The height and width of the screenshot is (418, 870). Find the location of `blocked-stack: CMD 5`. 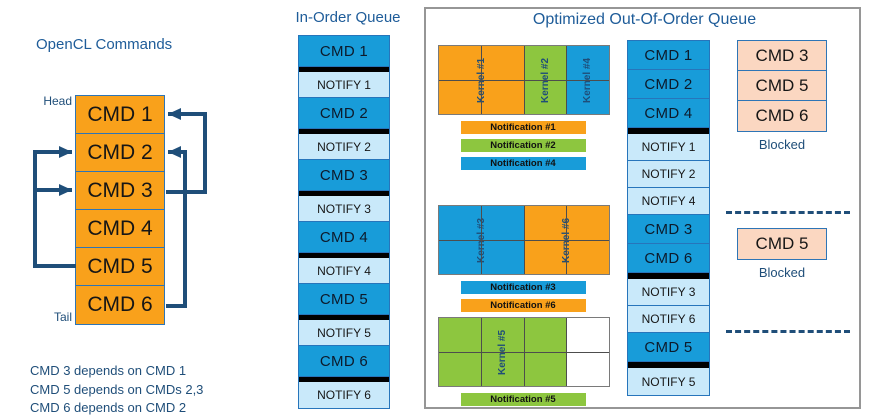

blocked-stack: CMD 5 is located at coordinates (782, 244).